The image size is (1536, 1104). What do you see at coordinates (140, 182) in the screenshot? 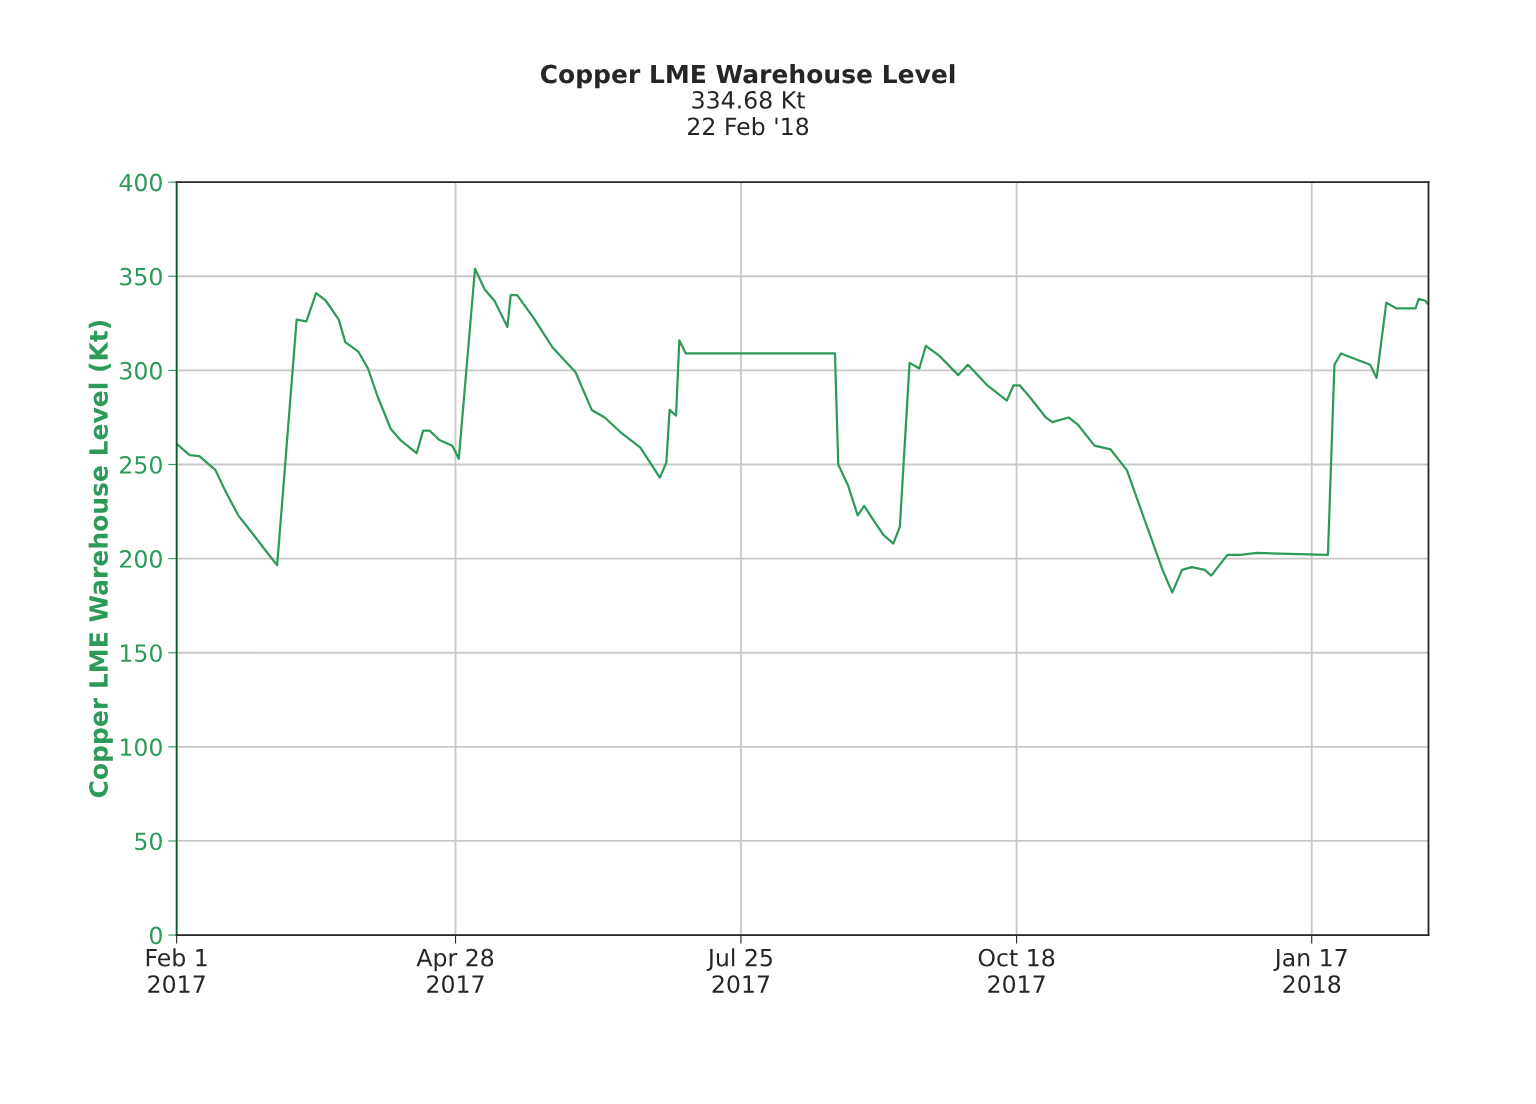
I see `y-tick-label: 400` at bounding box center [140, 182].